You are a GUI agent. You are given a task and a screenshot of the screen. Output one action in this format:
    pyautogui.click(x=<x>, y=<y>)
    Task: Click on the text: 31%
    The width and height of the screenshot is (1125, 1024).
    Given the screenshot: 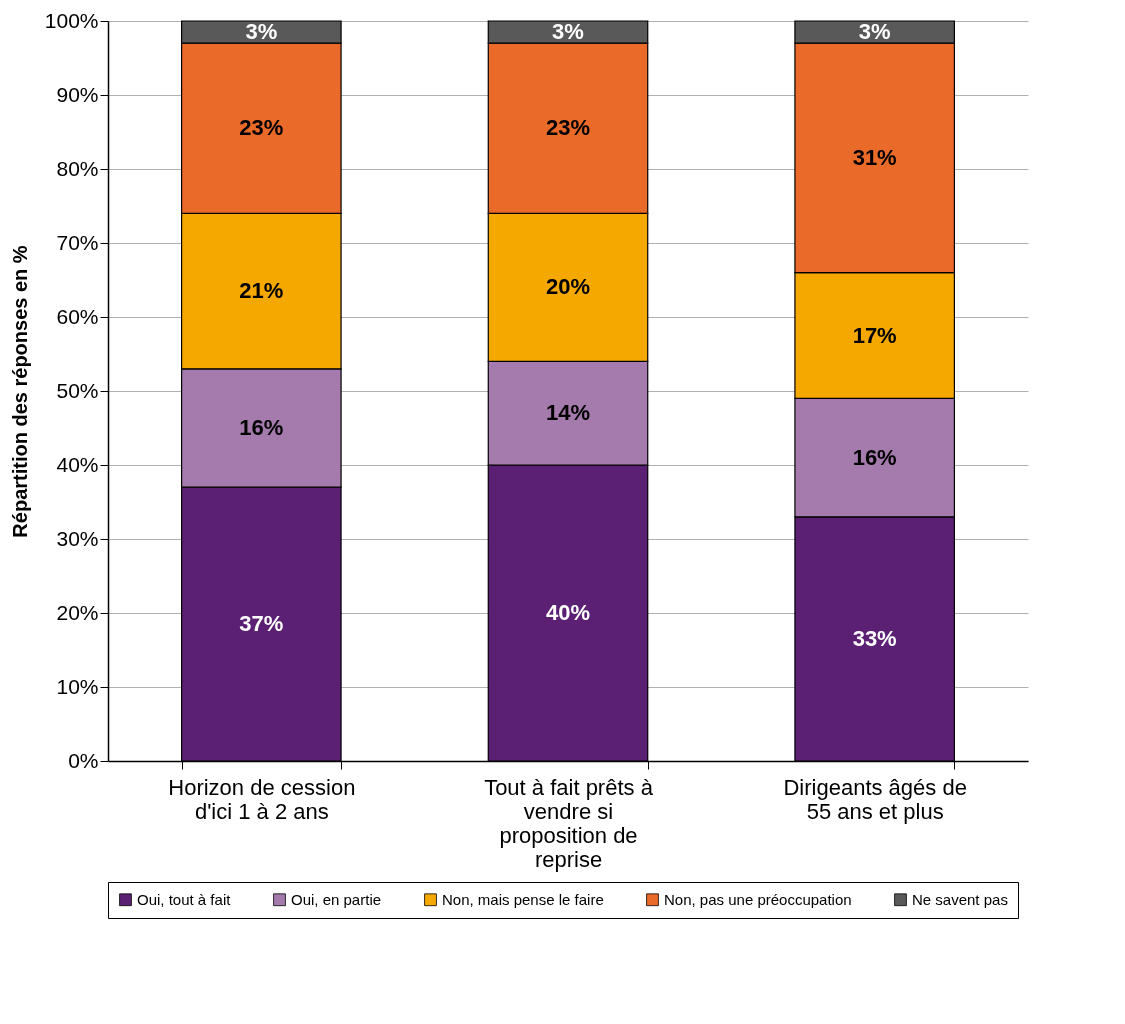 What is the action you would take?
    pyautogui.click(x=874, y=157)
    